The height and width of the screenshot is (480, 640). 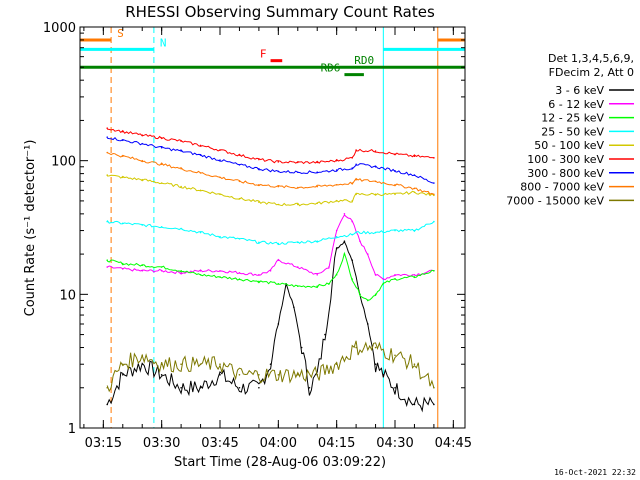 What do you see at coordinates (103, 443) in the screenshot?
I see `x-tick-label-0: 03:15` at bounding box center [103, 443].